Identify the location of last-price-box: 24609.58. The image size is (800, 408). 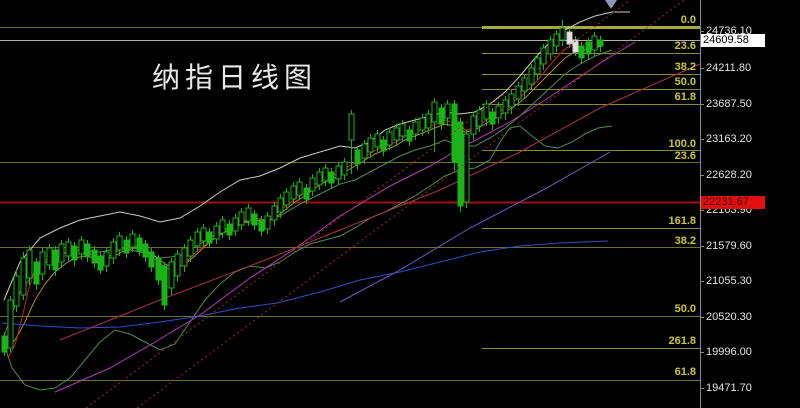
(733, 40).